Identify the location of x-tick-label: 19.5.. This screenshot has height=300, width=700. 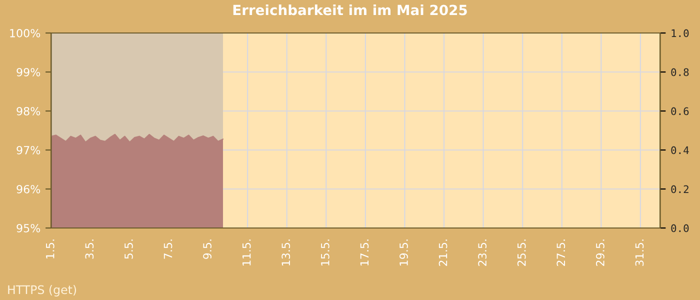
(404, 253).